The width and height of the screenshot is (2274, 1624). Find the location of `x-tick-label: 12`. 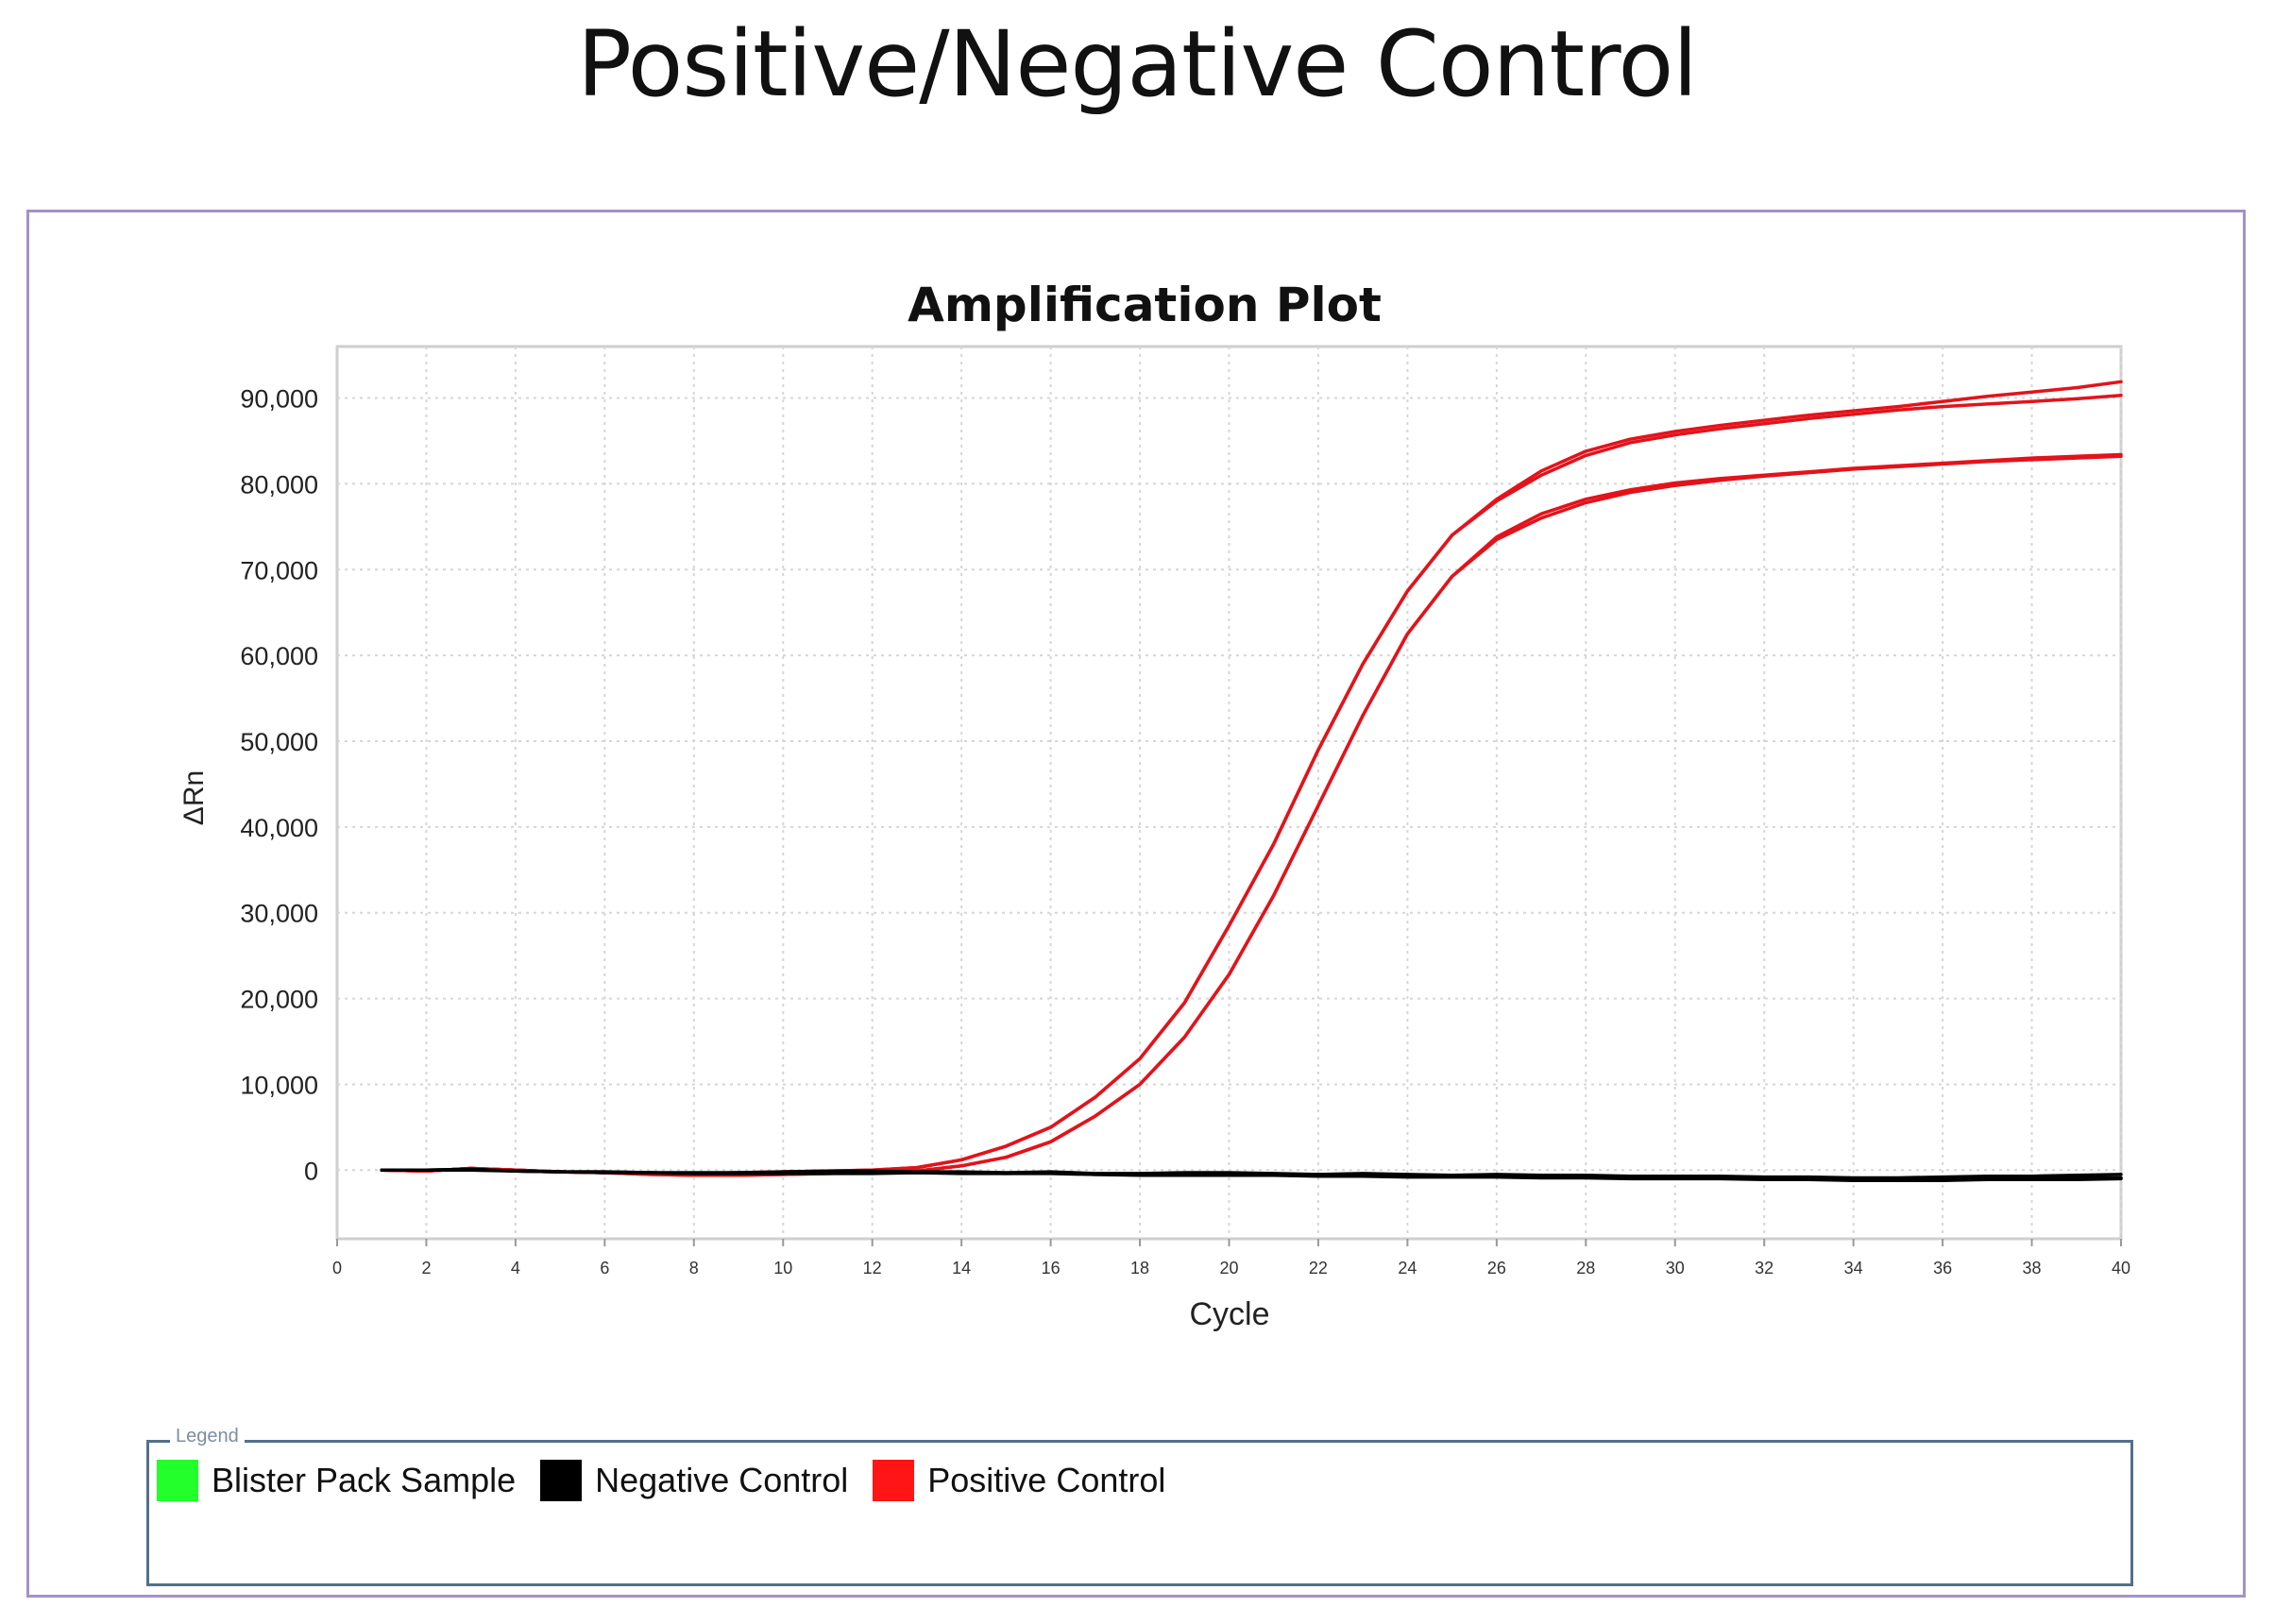

x-tick-label: 12 is located at coordinates (872, 1268).